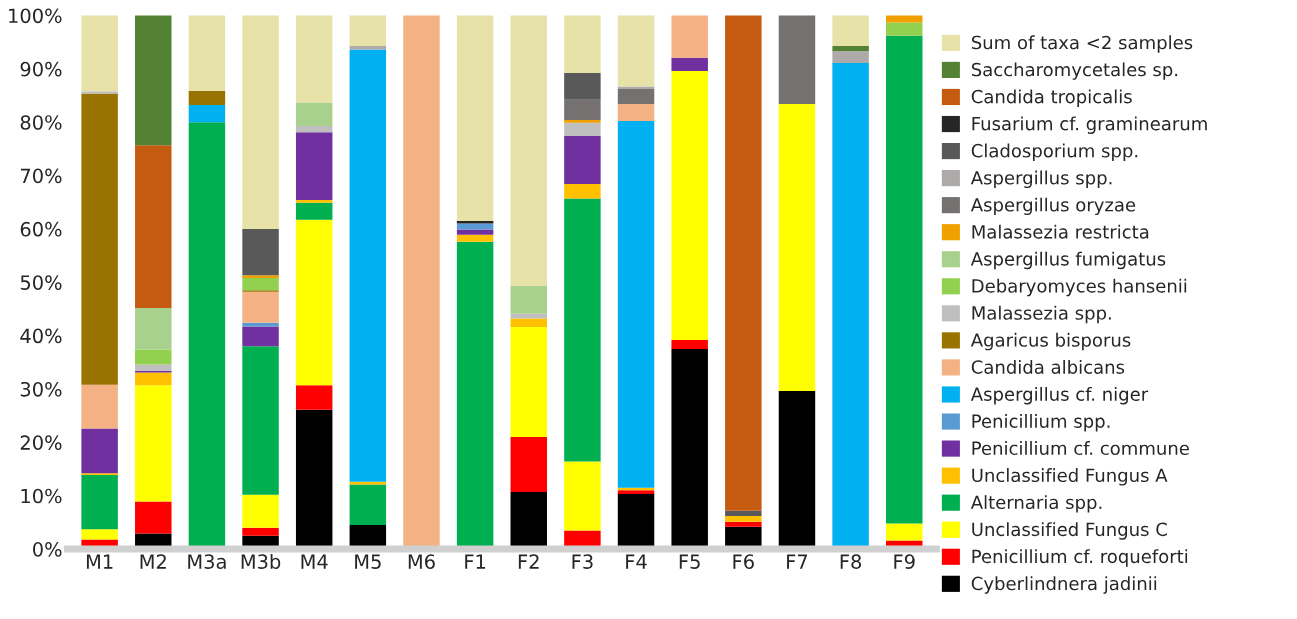  What do you see at coordinates (1080, 558) in the screenshot?
I see `legend-label: Penicillium cf. roqueforti` at bounding box center [1080, 558].